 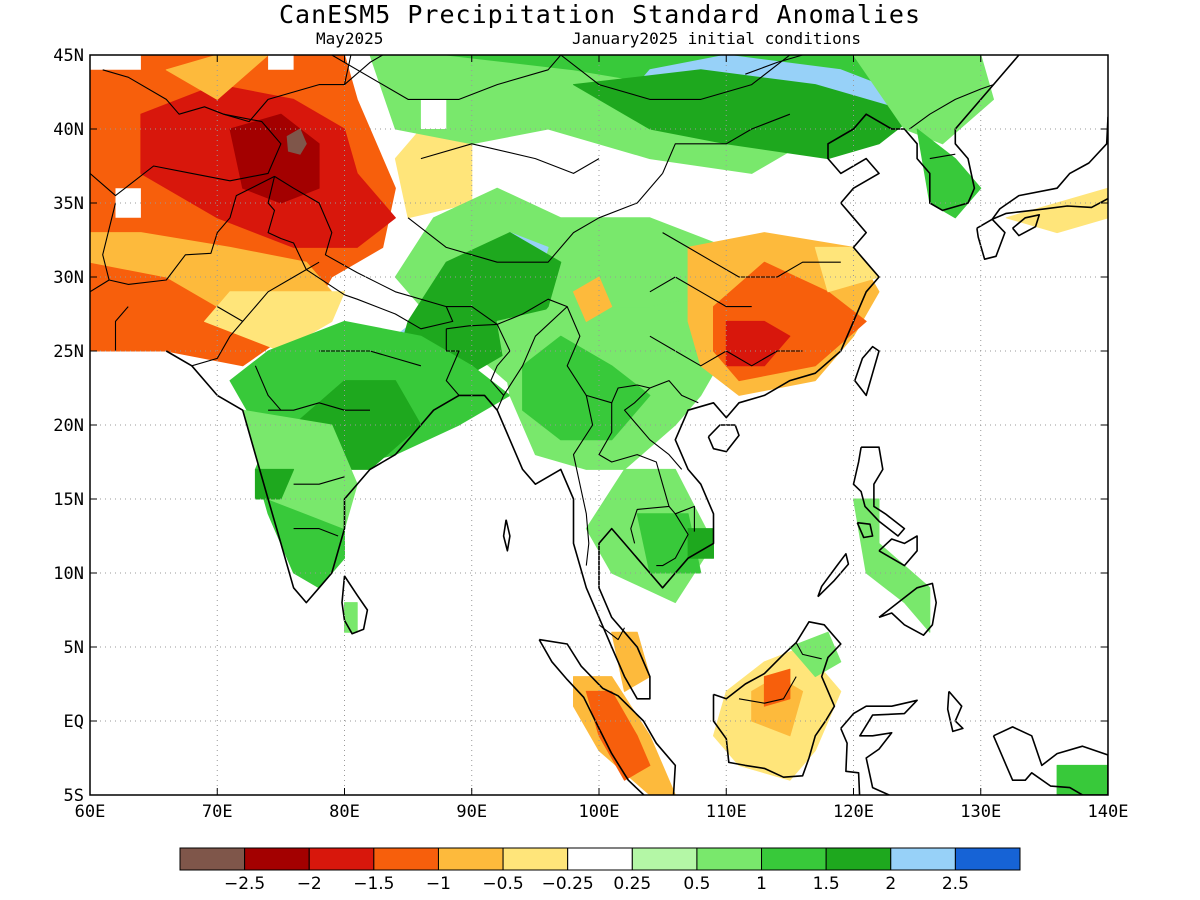 What do you see at coordinates (632, 884) in the screenshot?
I see `legend-label-6: 0.25` at bounding box center [632, 884].